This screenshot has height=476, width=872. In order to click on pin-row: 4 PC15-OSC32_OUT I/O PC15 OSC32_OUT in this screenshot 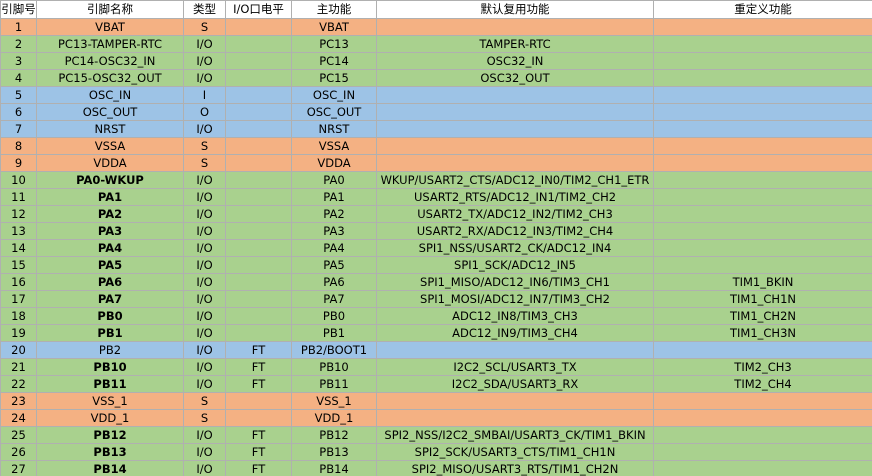, I will do `click(436, 78)`.